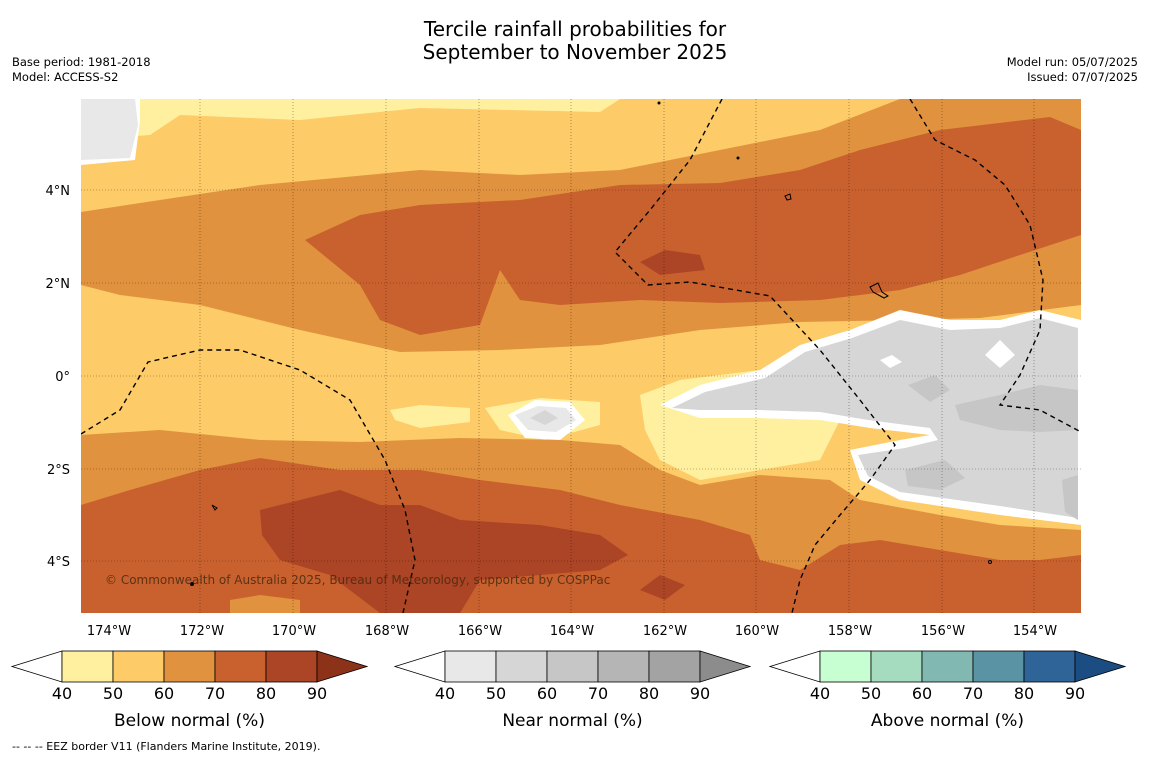 The height and width of the screenshot is (758, 1150). I want to click on lat-tick-label: 4°N, so click(58, 191).